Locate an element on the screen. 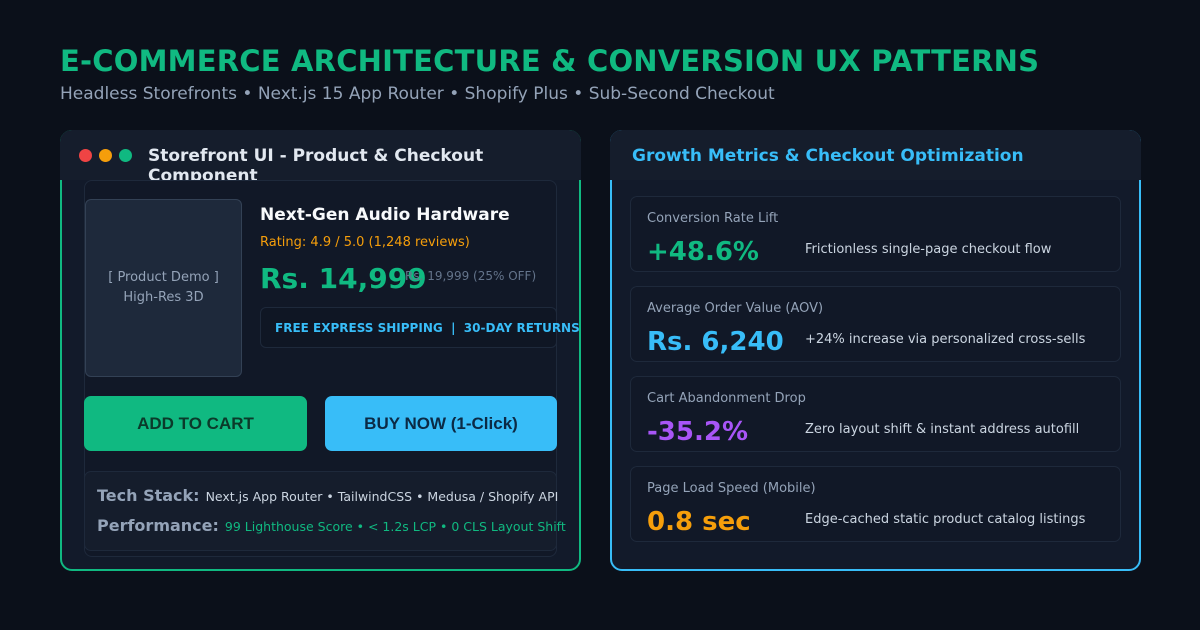 The height and width of the screenshot is (630, 1200). tech-stack-label: Tech Stack: is located at coordinates (148, 495).